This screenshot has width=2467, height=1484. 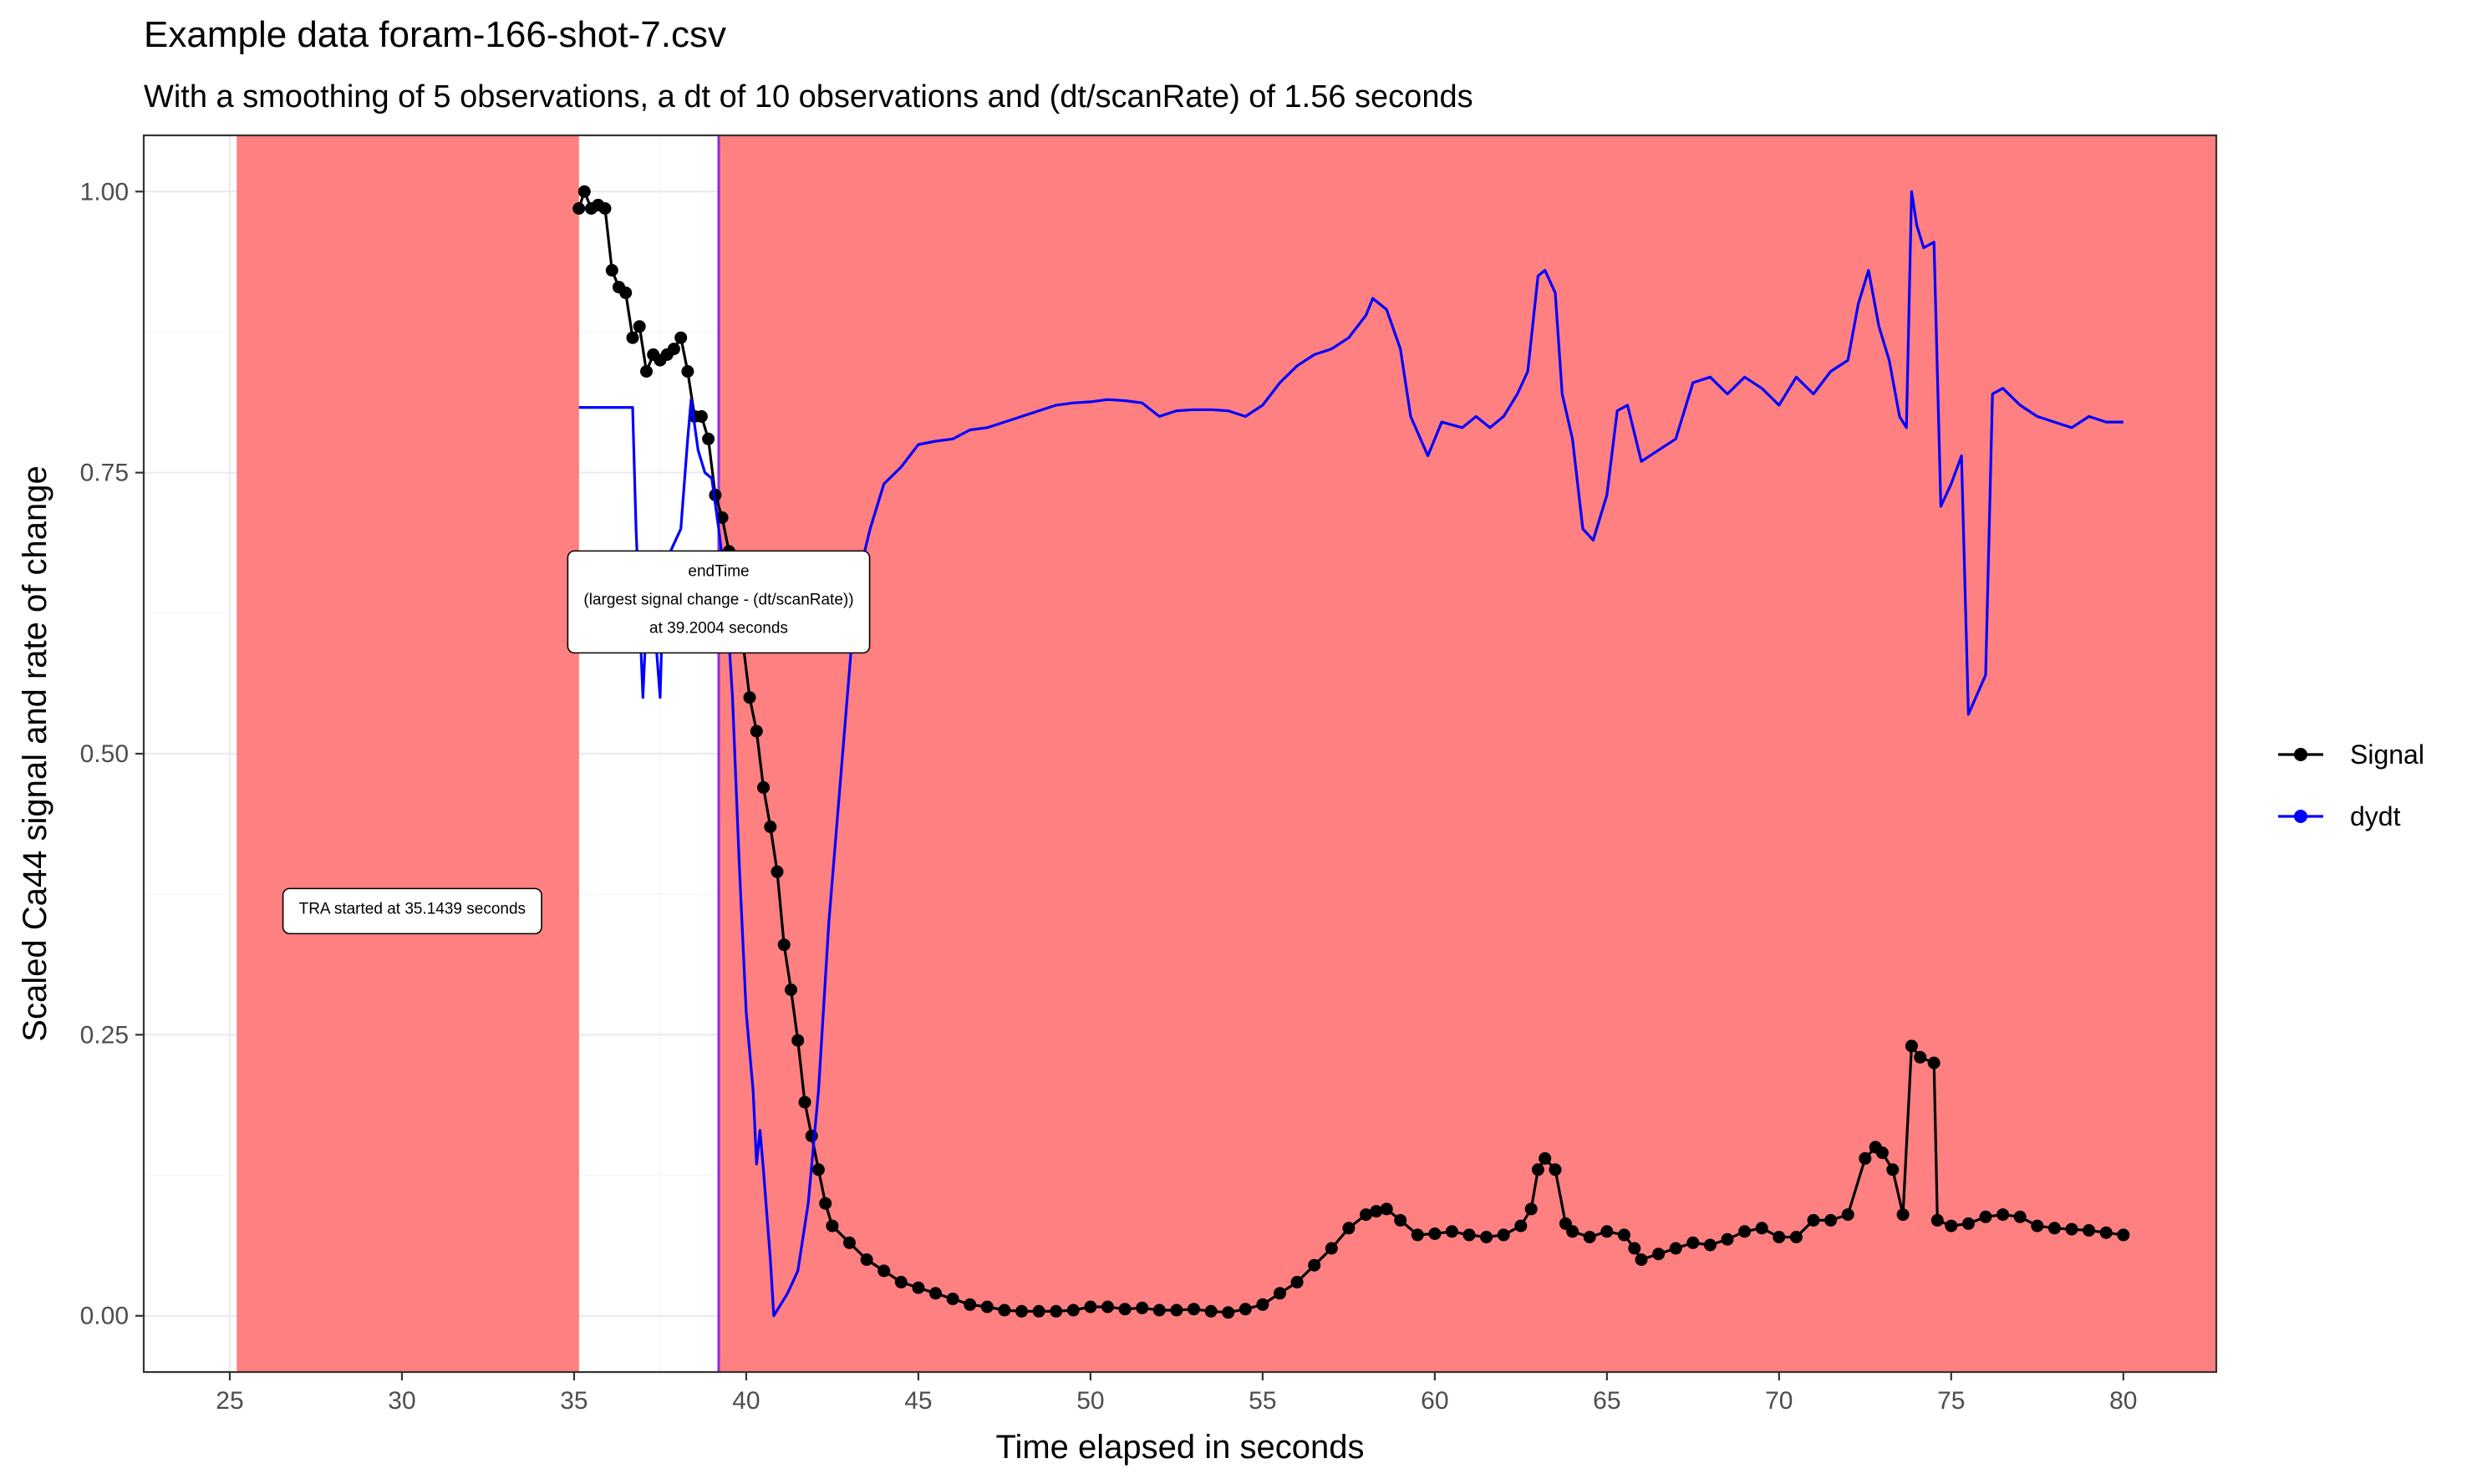 What do you see at coordinates (718, 628) in the screenshot?
I see `annotation-text: at 39.2004 seconds` at bounding box center [718, 628].